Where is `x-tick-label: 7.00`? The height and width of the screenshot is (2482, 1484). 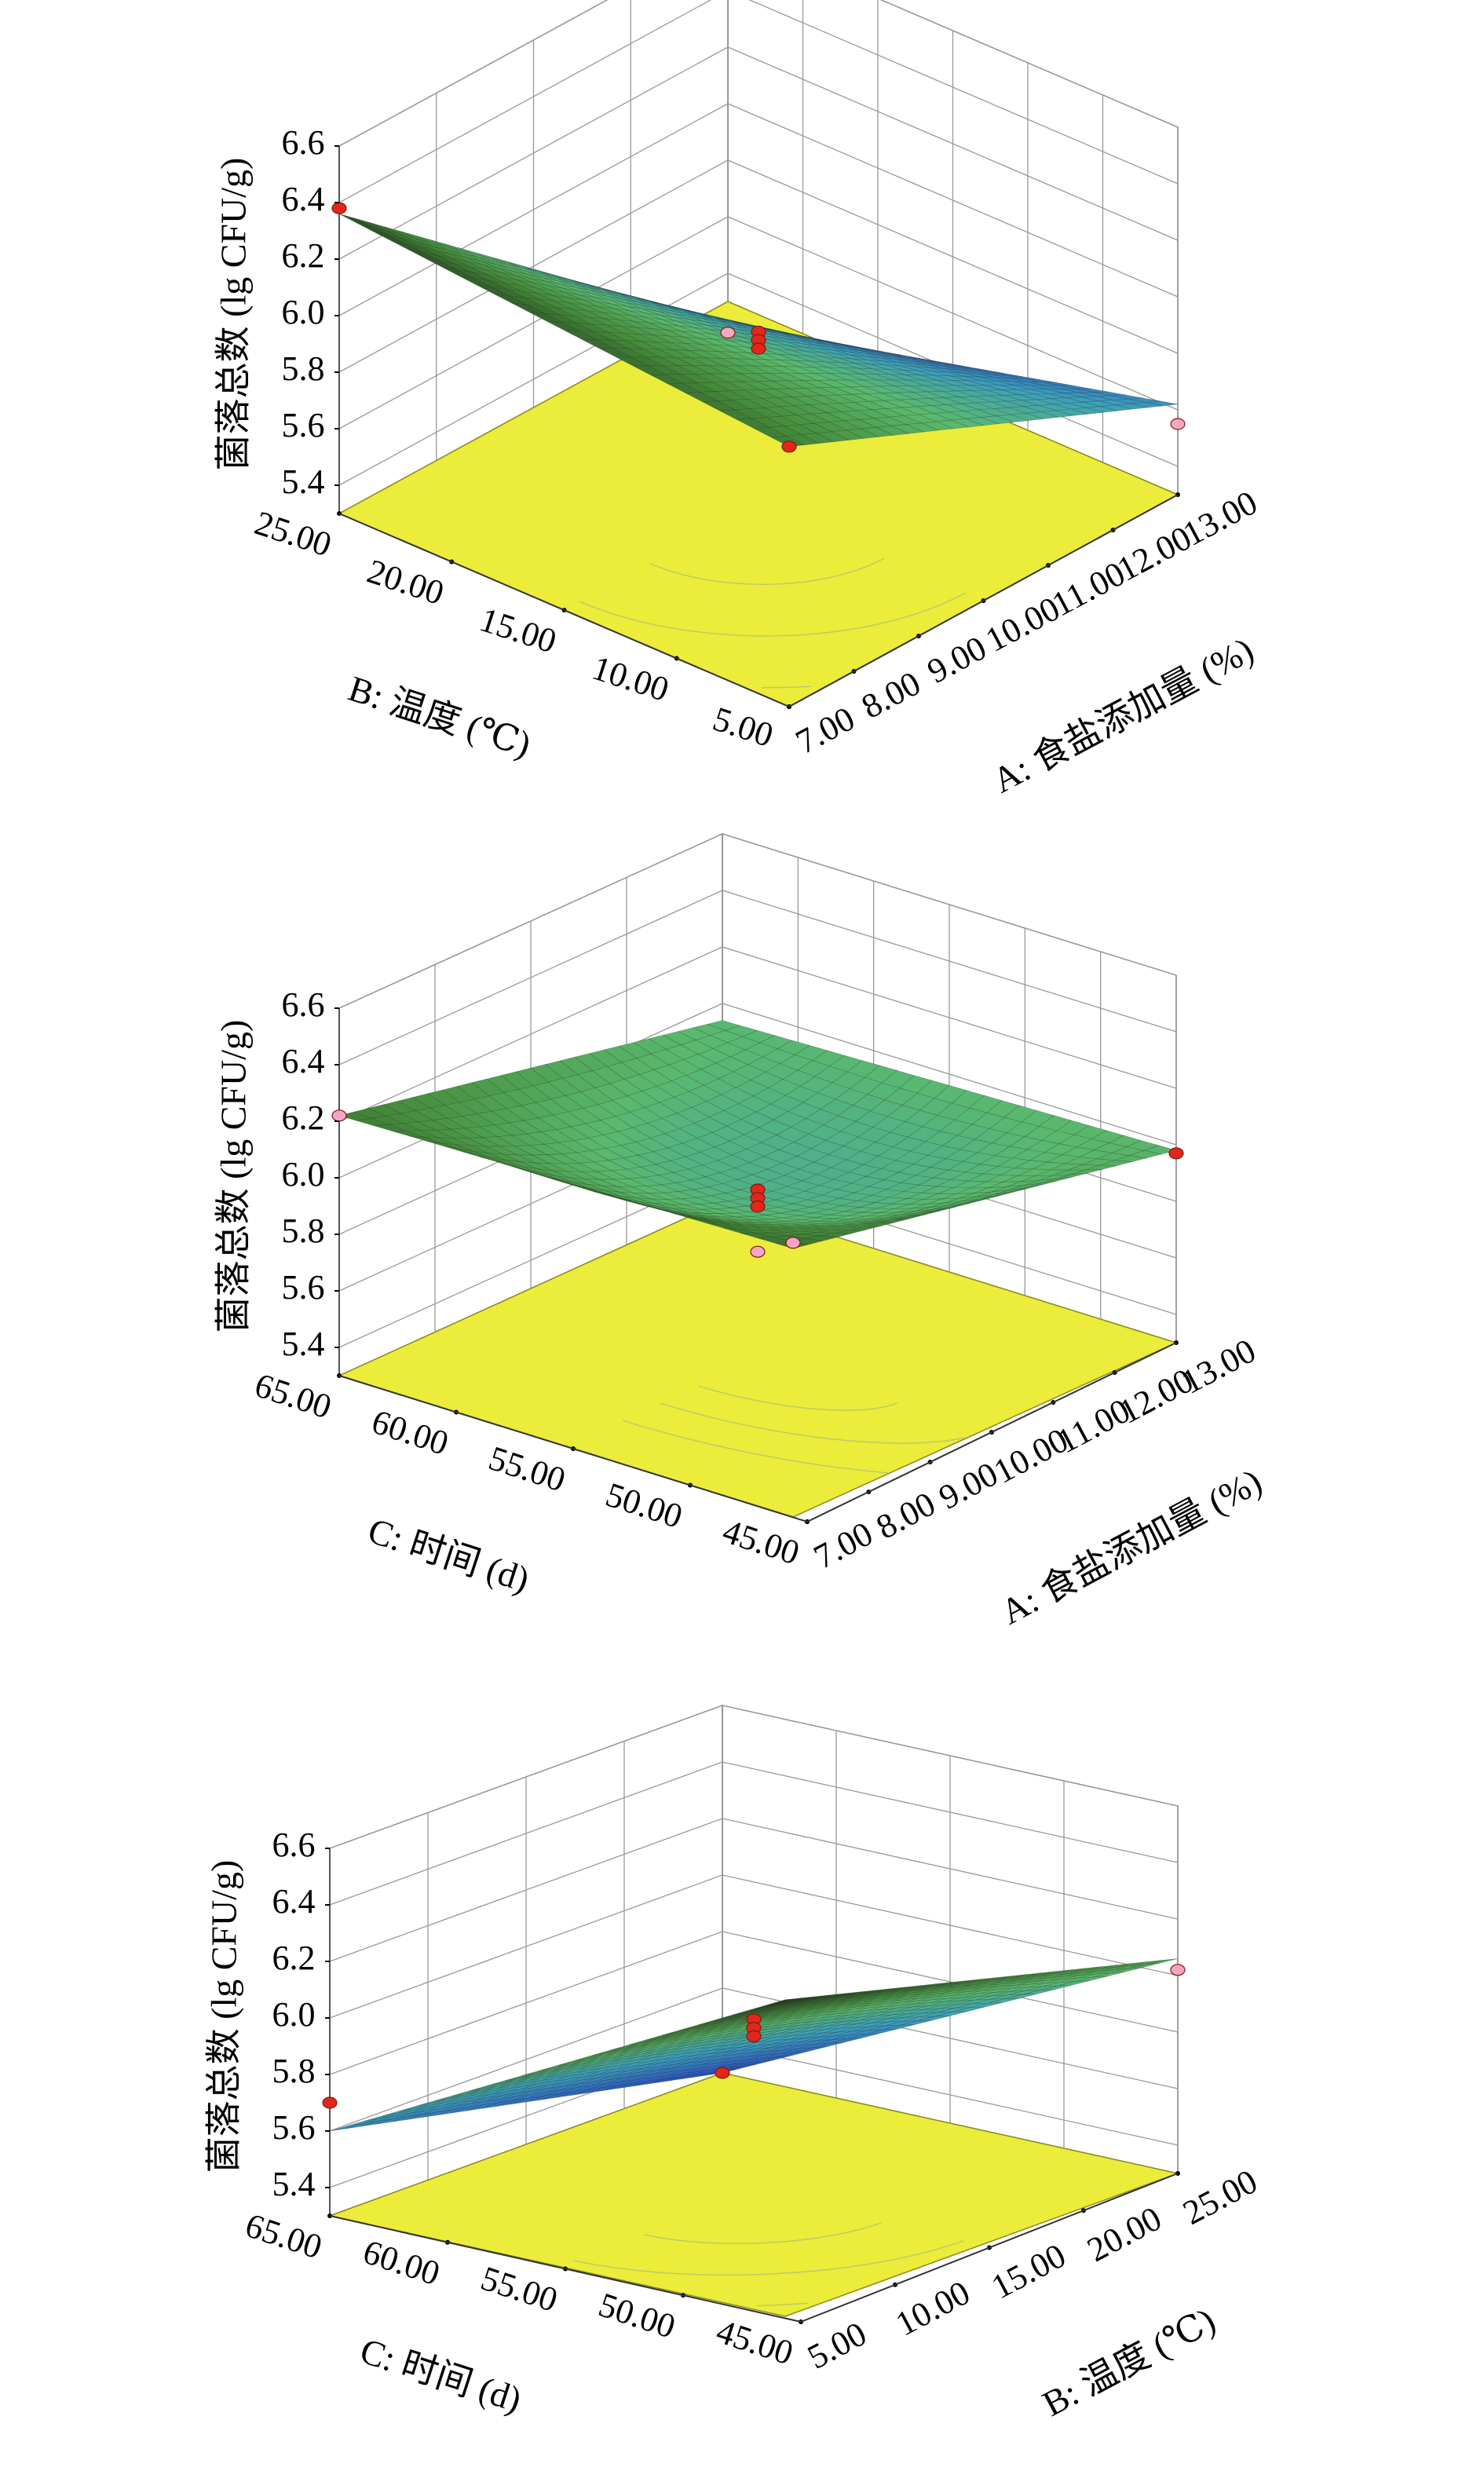 x-tick-label: 7.00 is located at coordinates (825, 730).